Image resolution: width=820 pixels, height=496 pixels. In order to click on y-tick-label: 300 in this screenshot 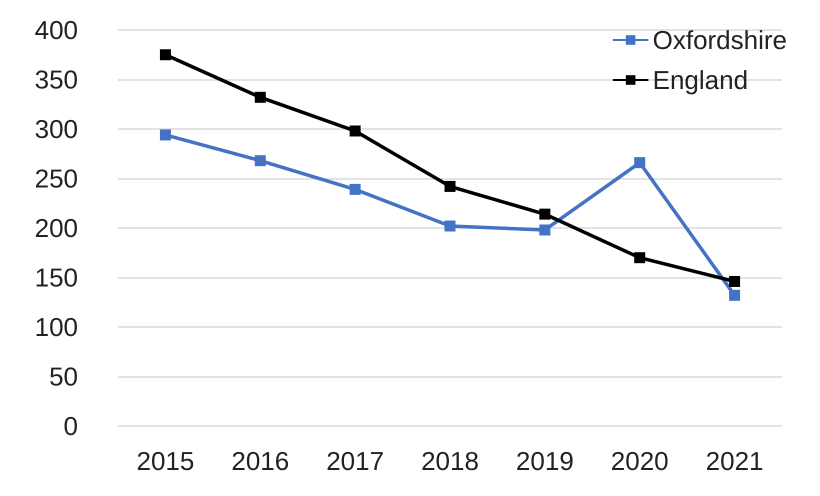, I will do `click(56, 129)`.